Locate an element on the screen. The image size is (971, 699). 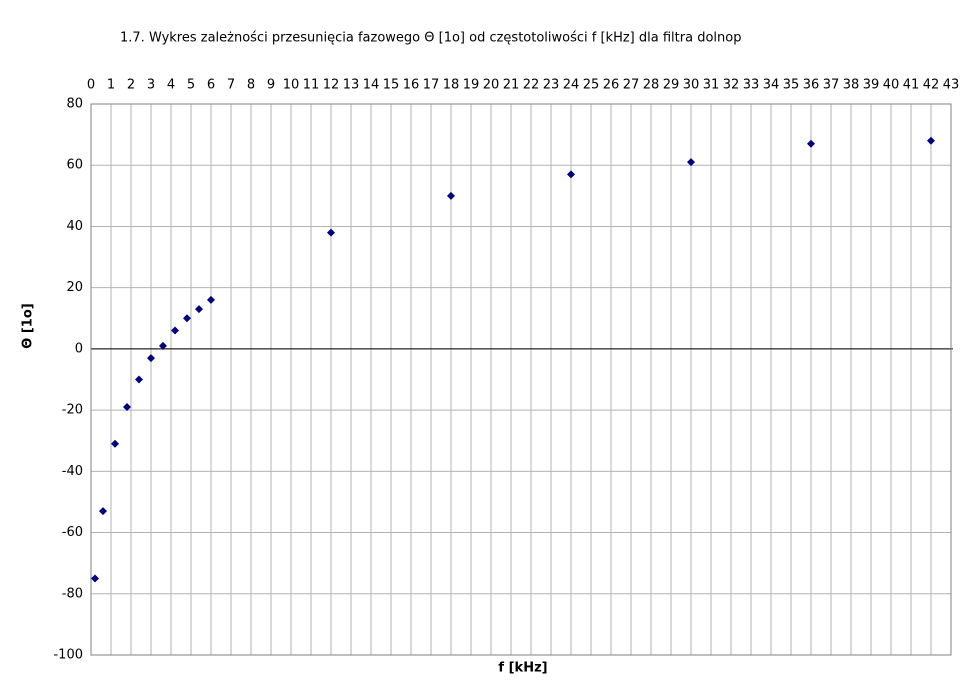
x-tick-label: 32 is located at coordinates (731, 85).